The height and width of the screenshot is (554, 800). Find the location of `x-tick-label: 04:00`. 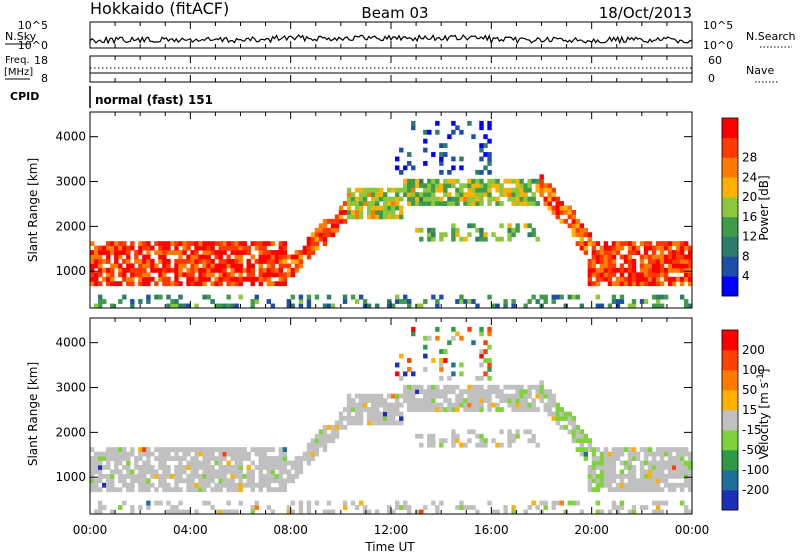

x-tick-label: 04:00 is located at coordinates (190, 530).